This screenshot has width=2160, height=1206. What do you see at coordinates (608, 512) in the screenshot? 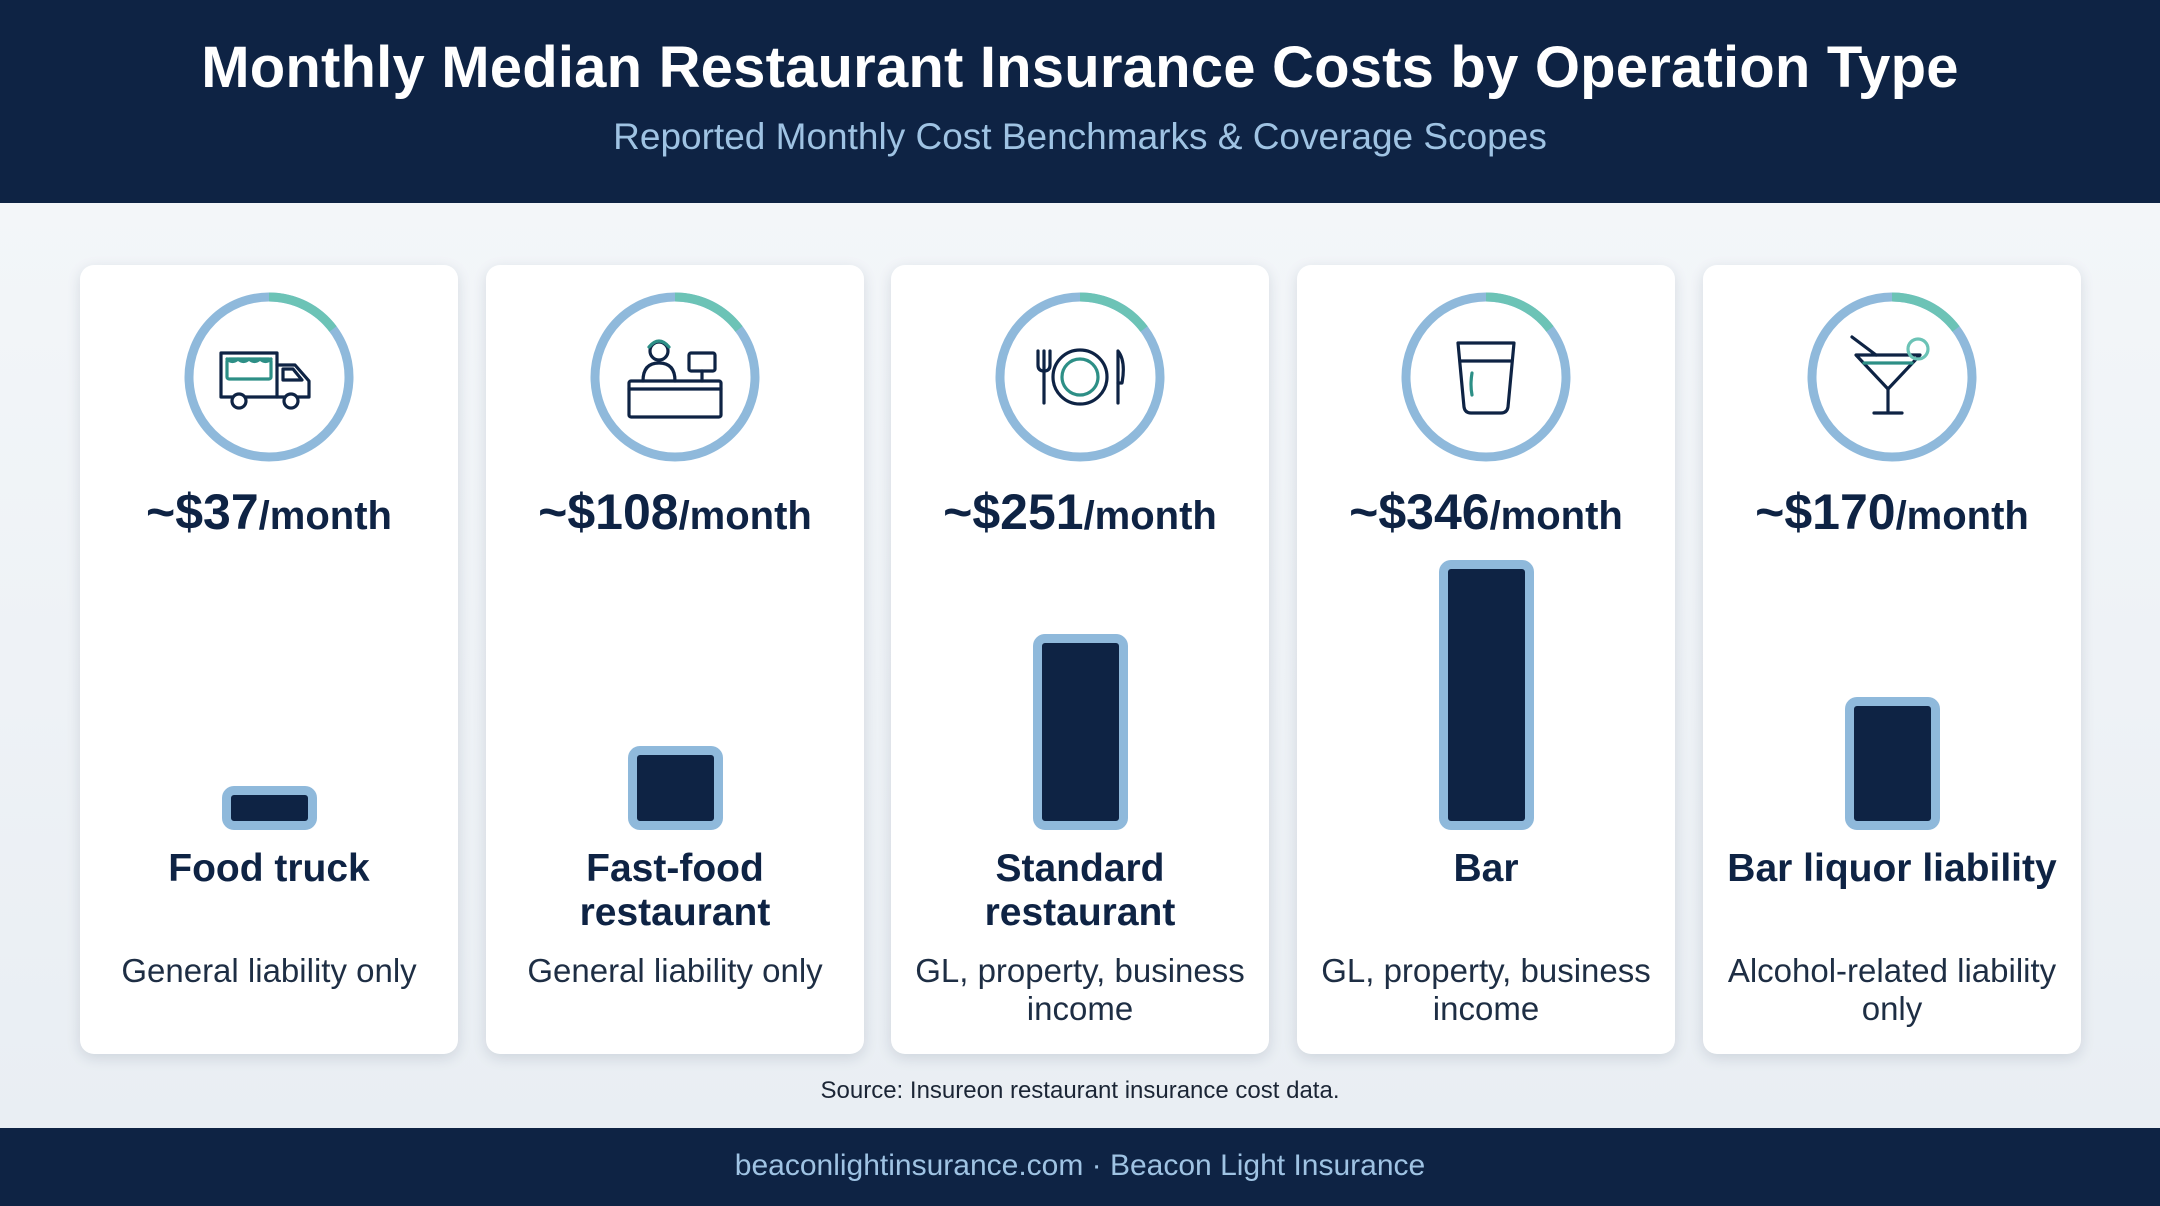
I see `price-amount: ~$108` at bounding box center [608, 512].